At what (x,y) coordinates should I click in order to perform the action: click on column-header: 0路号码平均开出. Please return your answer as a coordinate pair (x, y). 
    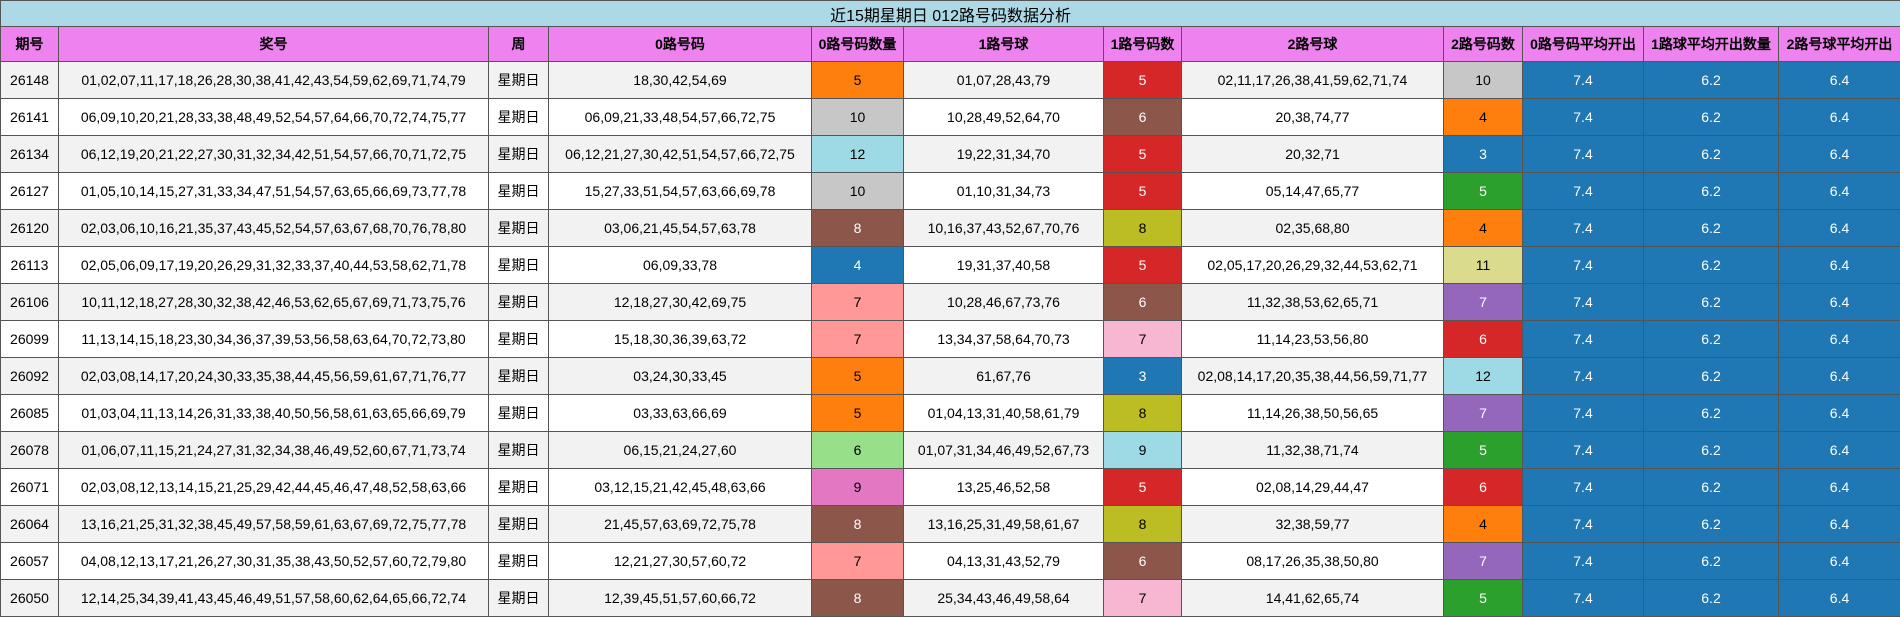
    Looking at the image, I should click on (1583, 44).